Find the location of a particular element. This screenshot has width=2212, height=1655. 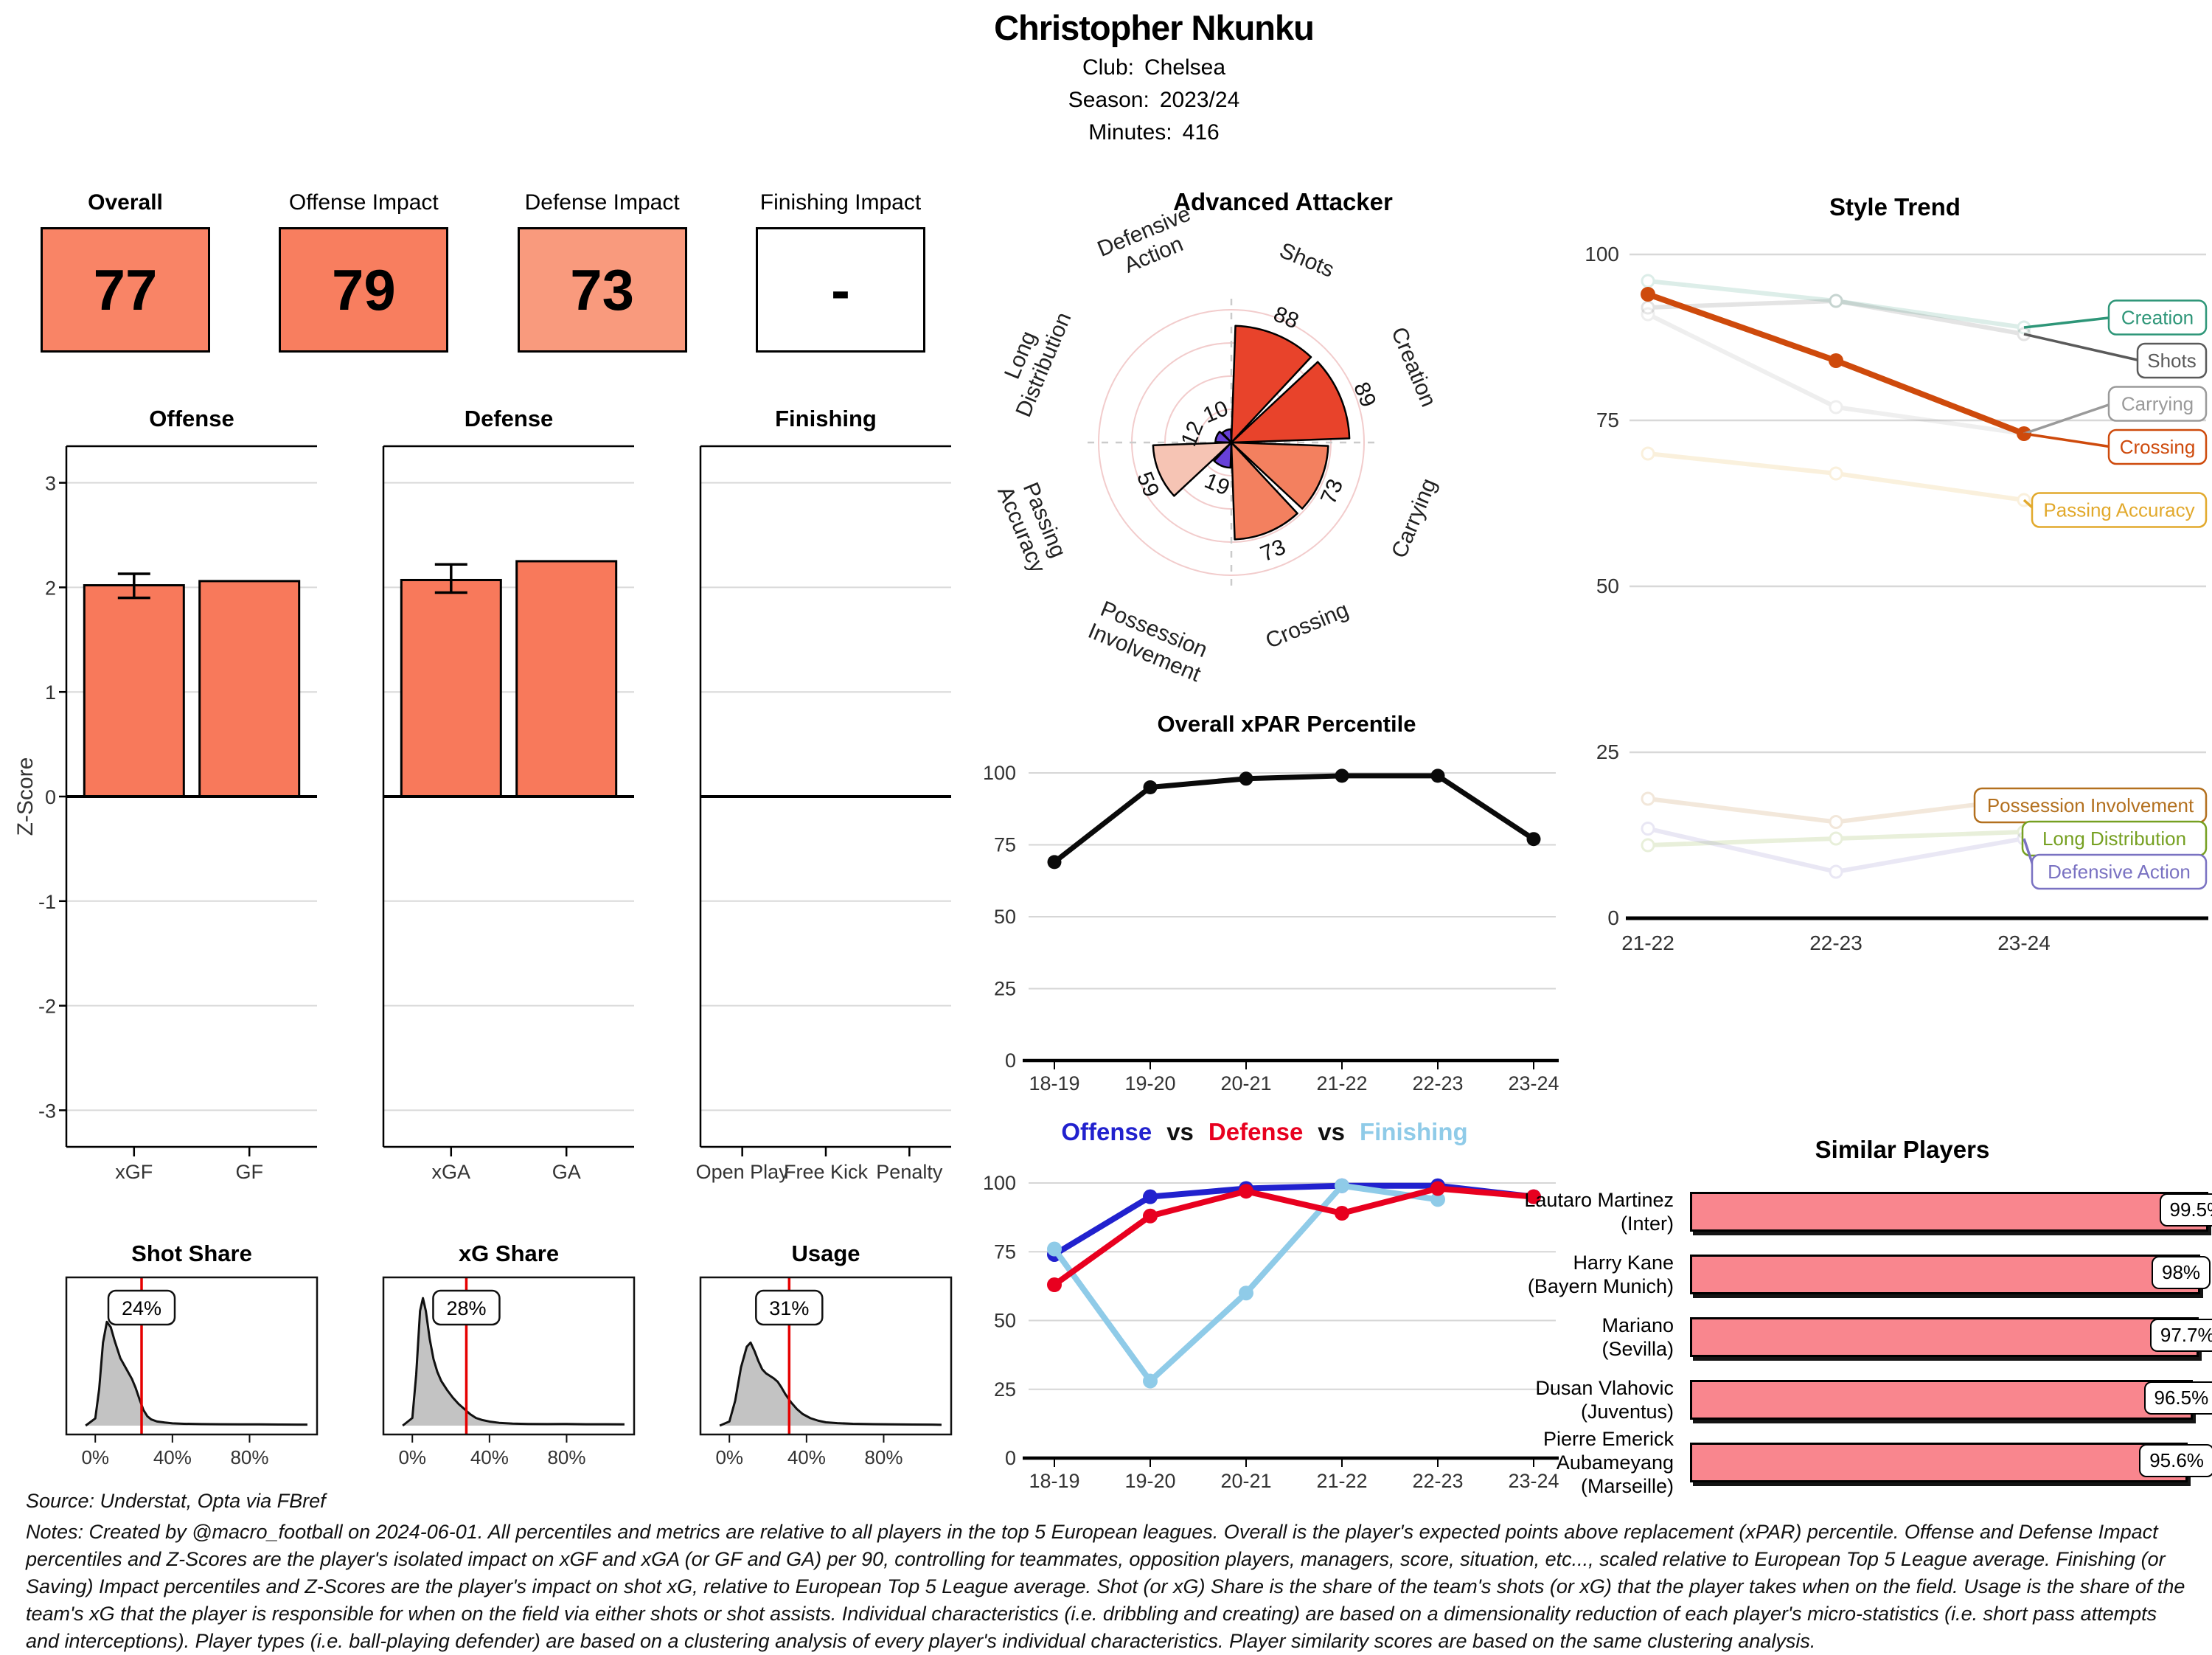

x-tick-label: 0% is located at coordinates (412, 1457).